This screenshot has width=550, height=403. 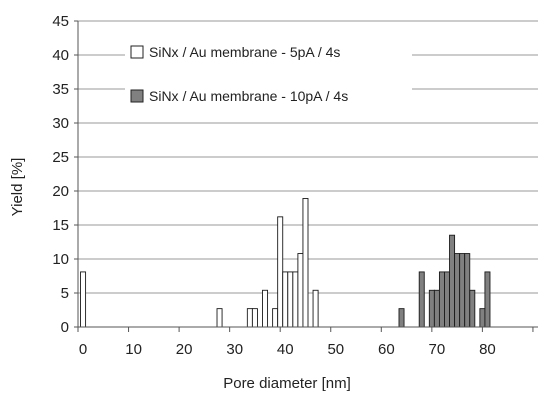 What do you see at coordinates (83, 349) in the screenshot?
I see `x-tick-label: 0` at bounding box center [83, 349].